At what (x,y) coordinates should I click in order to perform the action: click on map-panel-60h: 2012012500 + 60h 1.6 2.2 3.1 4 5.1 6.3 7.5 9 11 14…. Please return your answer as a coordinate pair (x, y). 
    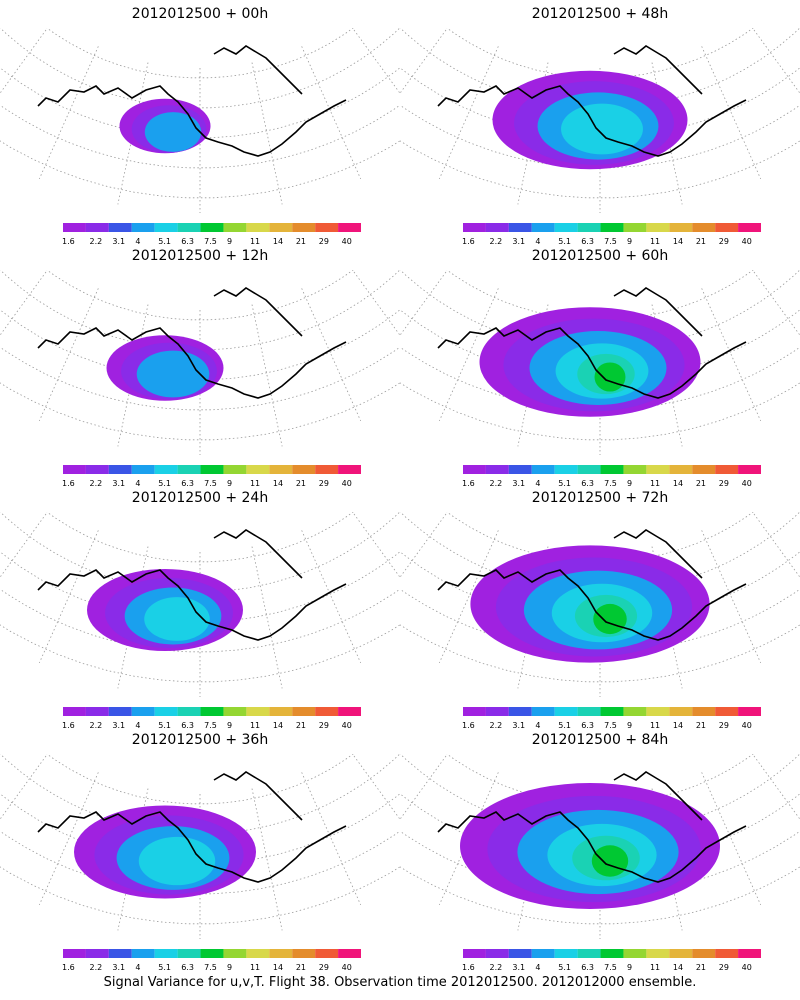
    Looking at the image, I should click on (600, 365).